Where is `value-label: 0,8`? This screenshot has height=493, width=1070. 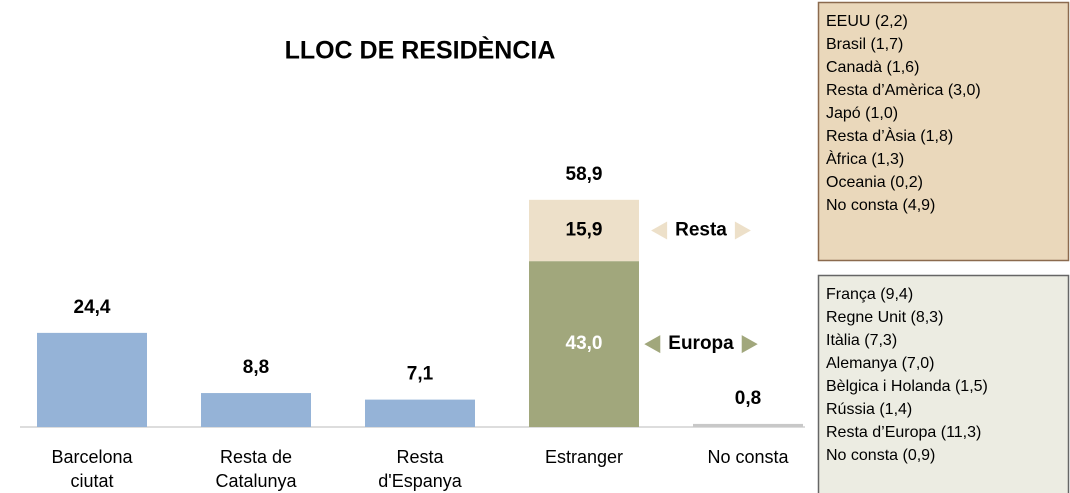
value-label: 0,8 is located at coordinates (748, 398).